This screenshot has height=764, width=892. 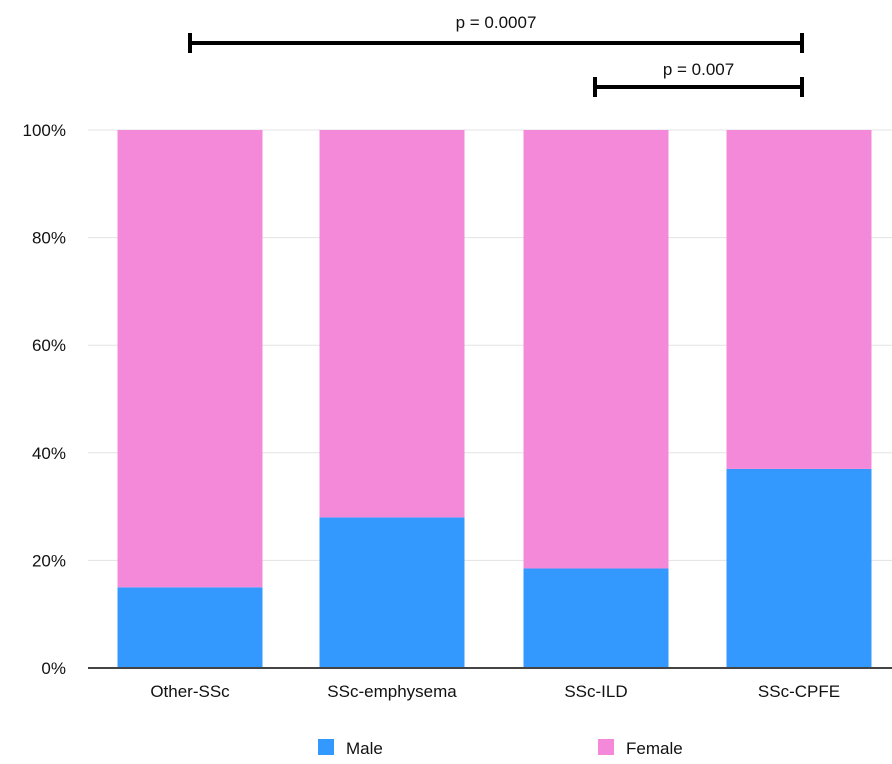 What do you see at coordinates (190, 627) in the screenshot?
I see `bar-male-other-ssc` at bounding box center [190, 627].